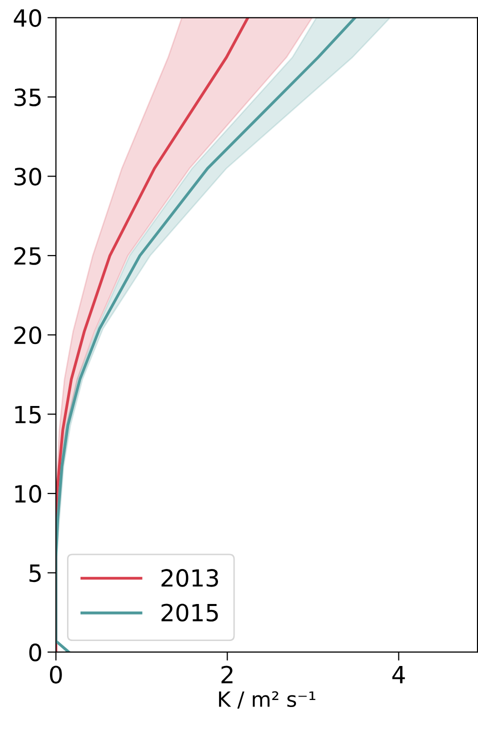 Image resolution: width=478 pixels, height=736 pixels. I want to click on x-tick-label: 4, so click(398, 675).